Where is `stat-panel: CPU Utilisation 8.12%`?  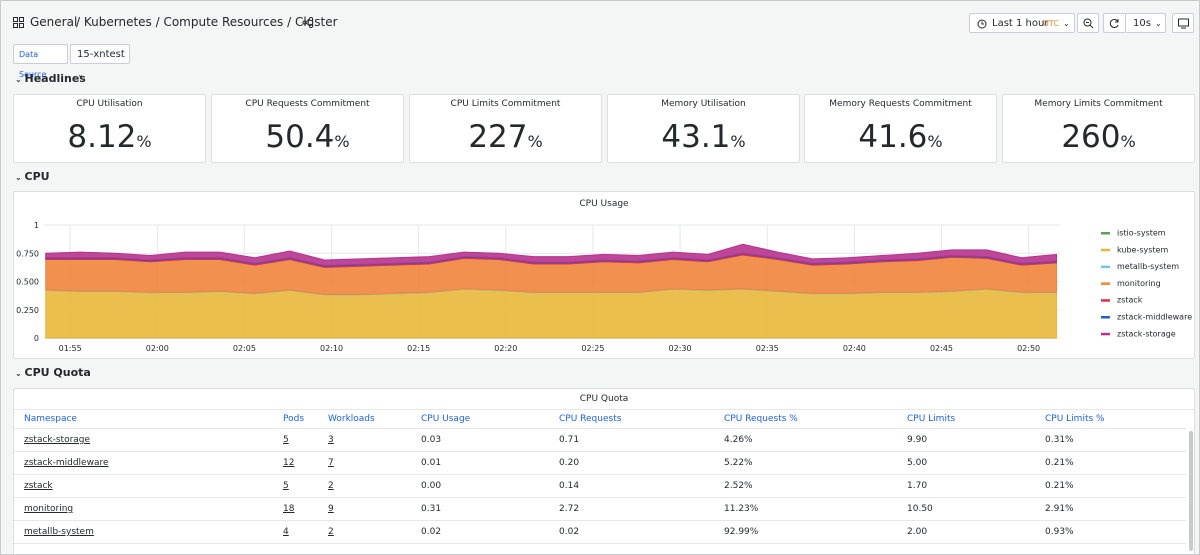 stat-panel: CPU Utilisation 8.12% is located at coordinates (109, 128).